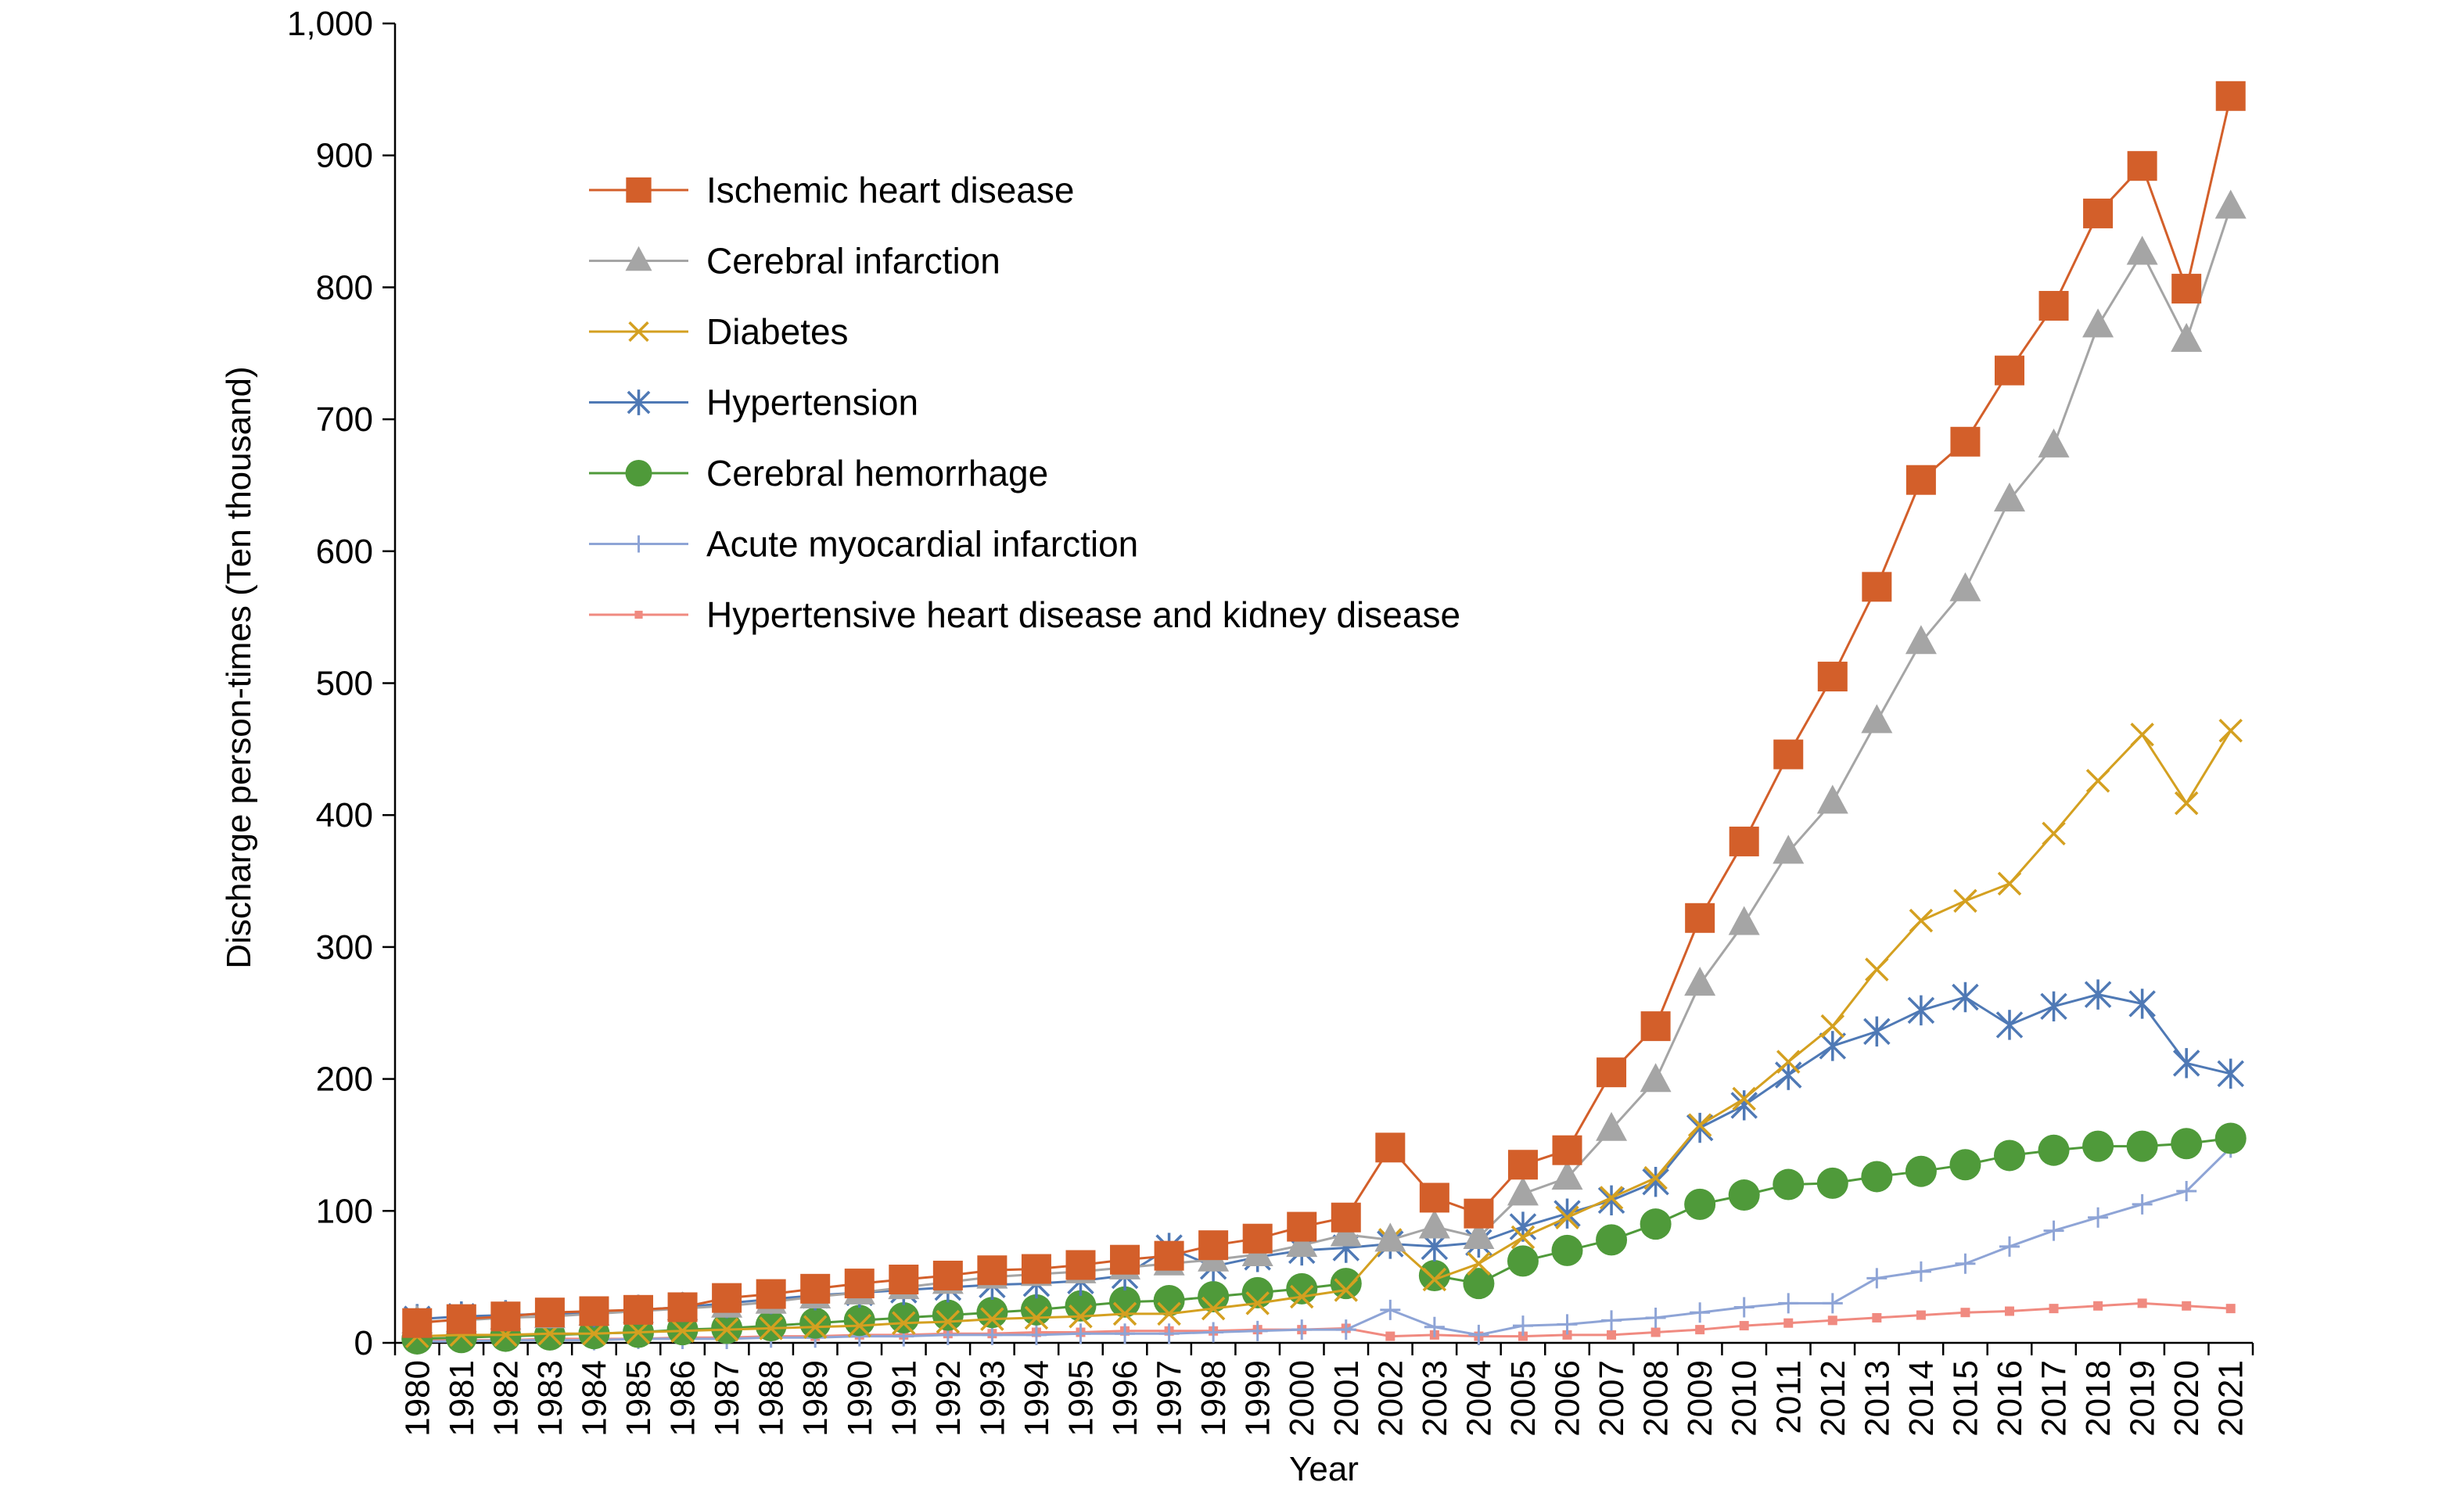 The image size is (2464, 1493). What do you see at coordinates (890, 190) in the screenshot?
I see `legend-label: Ischemic heart disease` at bounding box center [890, 190].